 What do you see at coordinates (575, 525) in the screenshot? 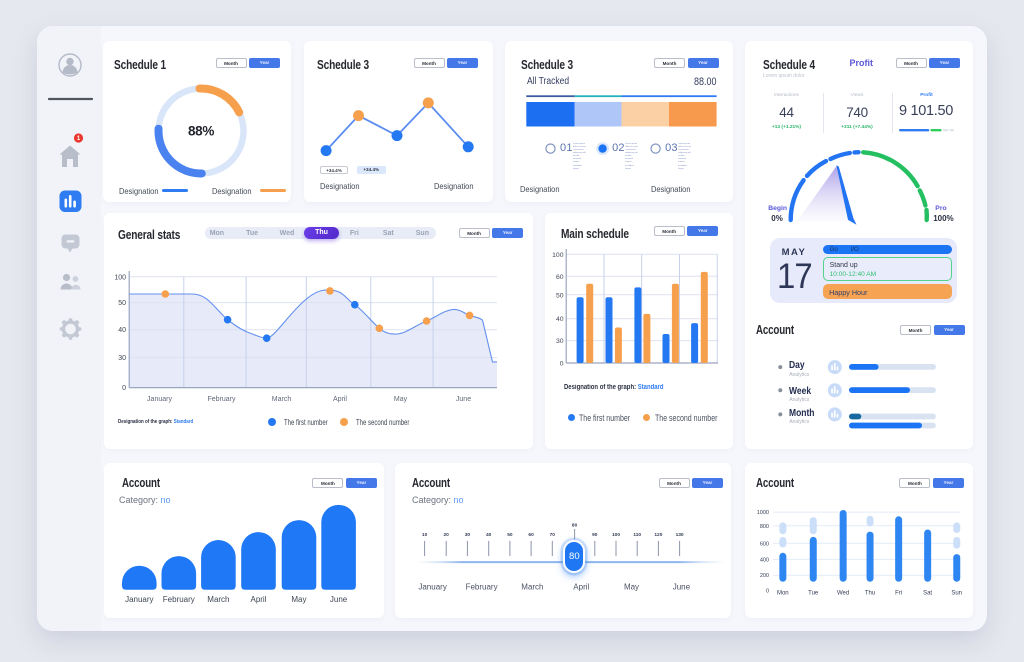
I see `svg-text: 80` at bounding box center [575, 525].